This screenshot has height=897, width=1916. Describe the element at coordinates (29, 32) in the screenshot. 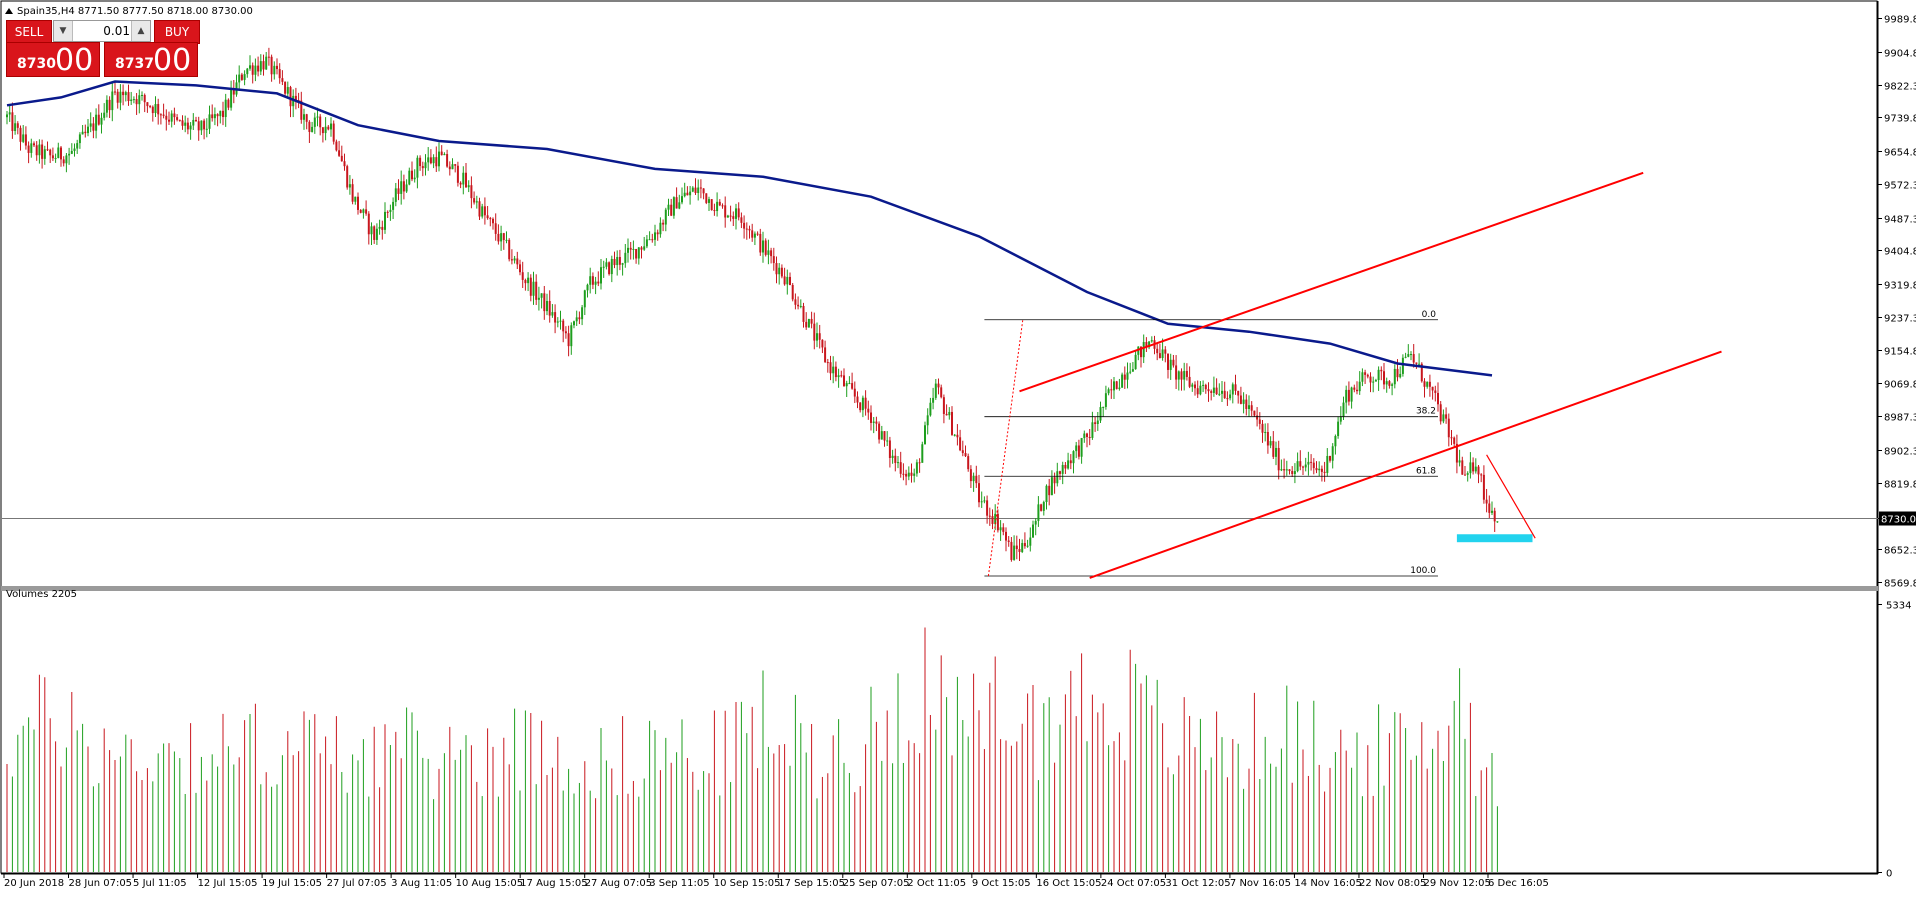

I see `sell-button: SELL` at that location.